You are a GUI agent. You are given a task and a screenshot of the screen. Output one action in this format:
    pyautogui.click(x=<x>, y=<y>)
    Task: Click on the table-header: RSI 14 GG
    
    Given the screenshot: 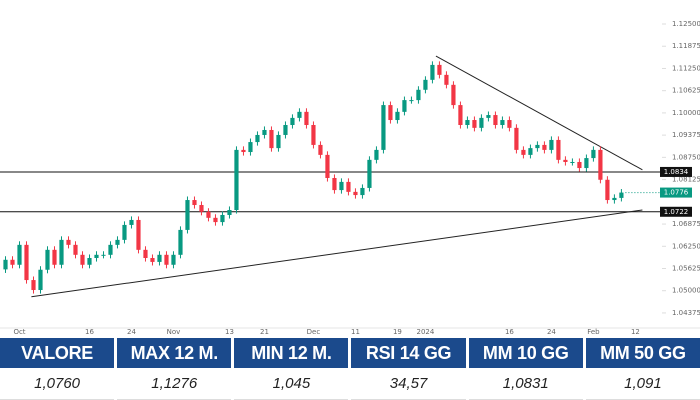 What is the action you would take?
    pyautogui.click(x=408, y=353)
    